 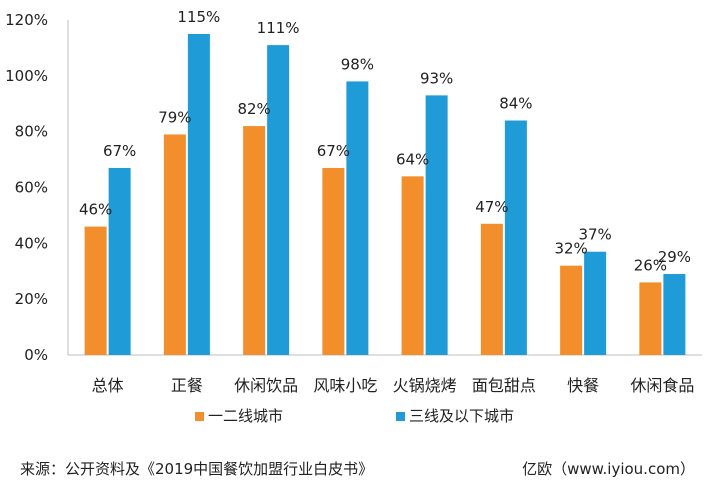 What do you see at coordinates (266, 385) in the screenshot?
I see `x-category-label: 休闲饮品` at bounding box center [266, 385].